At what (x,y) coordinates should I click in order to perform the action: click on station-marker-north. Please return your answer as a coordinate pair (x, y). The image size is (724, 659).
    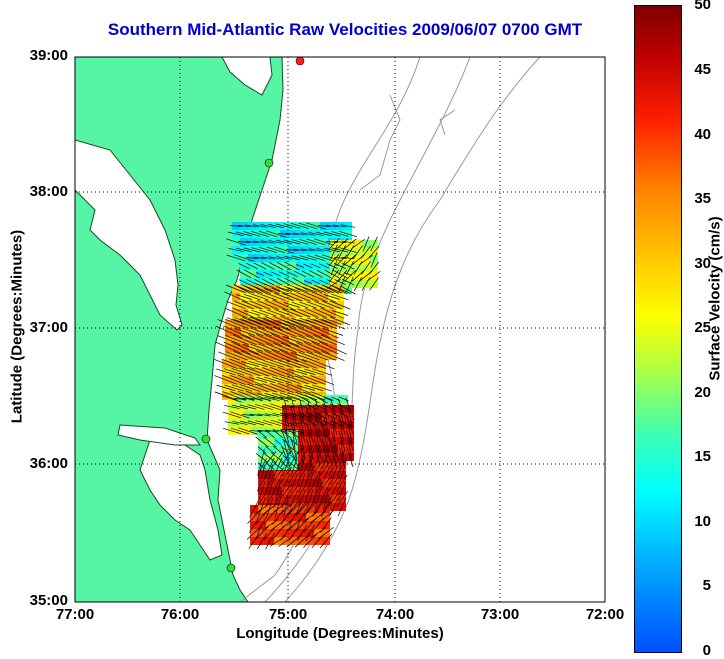
    Looking at the image, I should click on (300, 61).